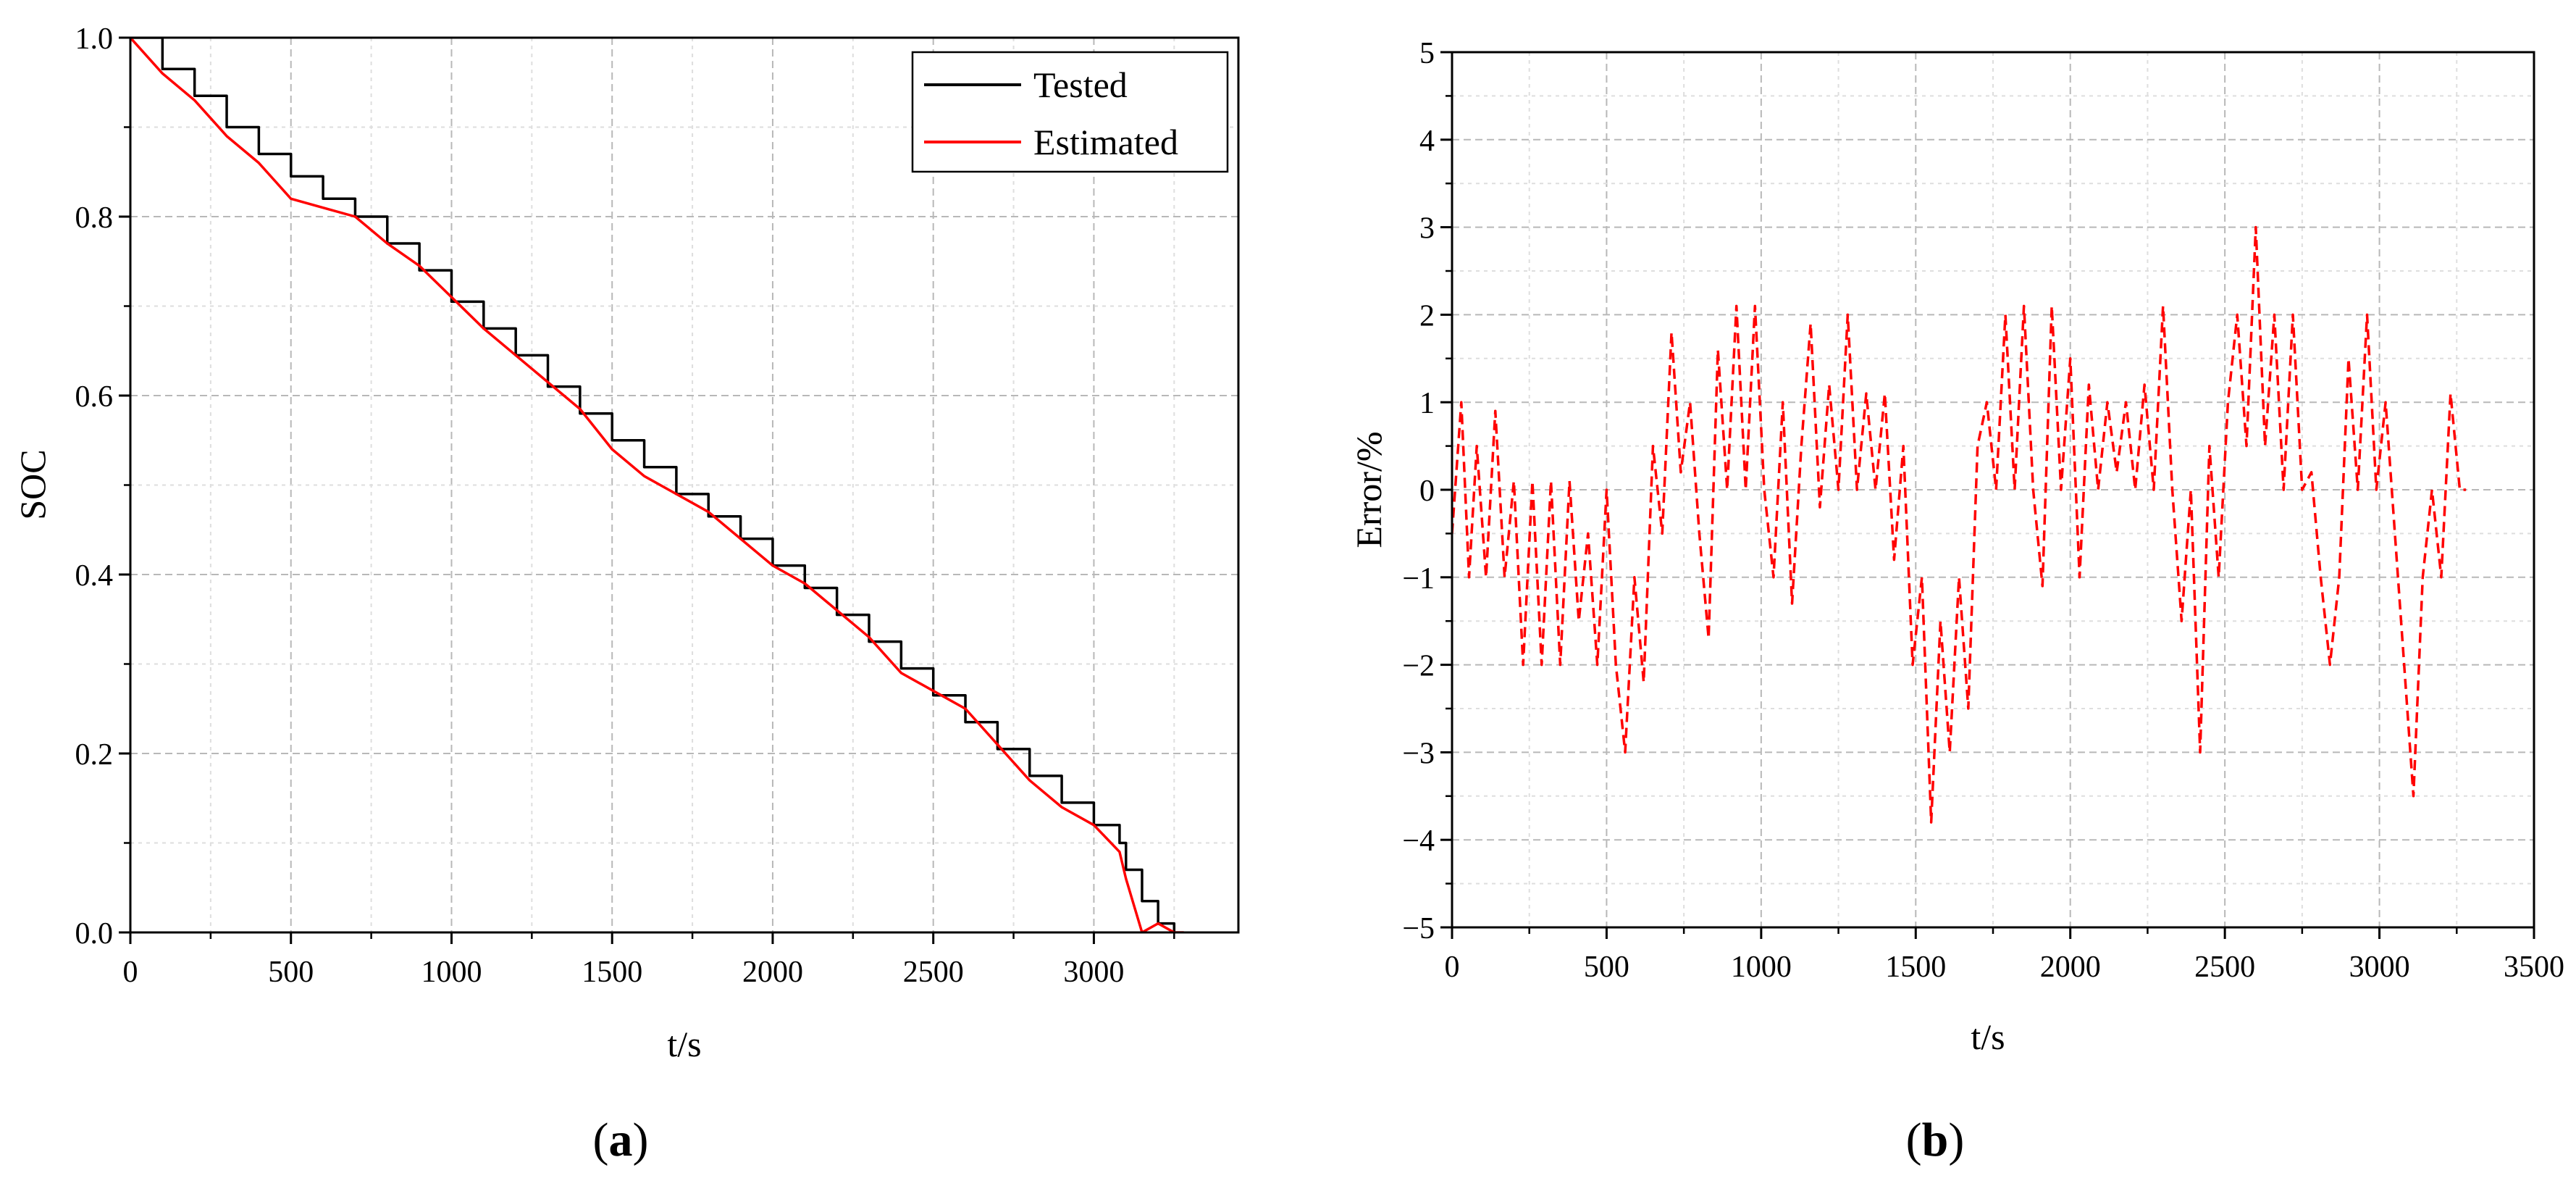 The height and width of the screenshot is (1186, 2576). I want to click on y-tick-label: 0.2, so click(94, 755).